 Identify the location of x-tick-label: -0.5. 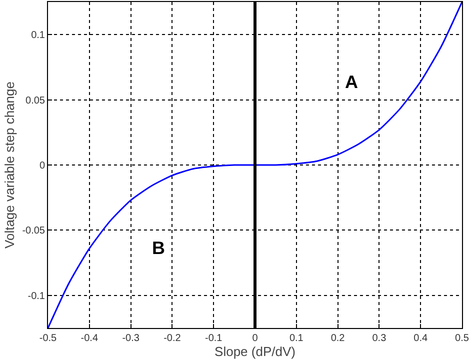
(48, 338).